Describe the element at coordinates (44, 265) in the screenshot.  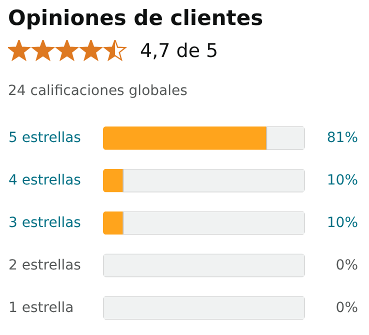
I see `y-tick-label: 2 estrellas` at that location.